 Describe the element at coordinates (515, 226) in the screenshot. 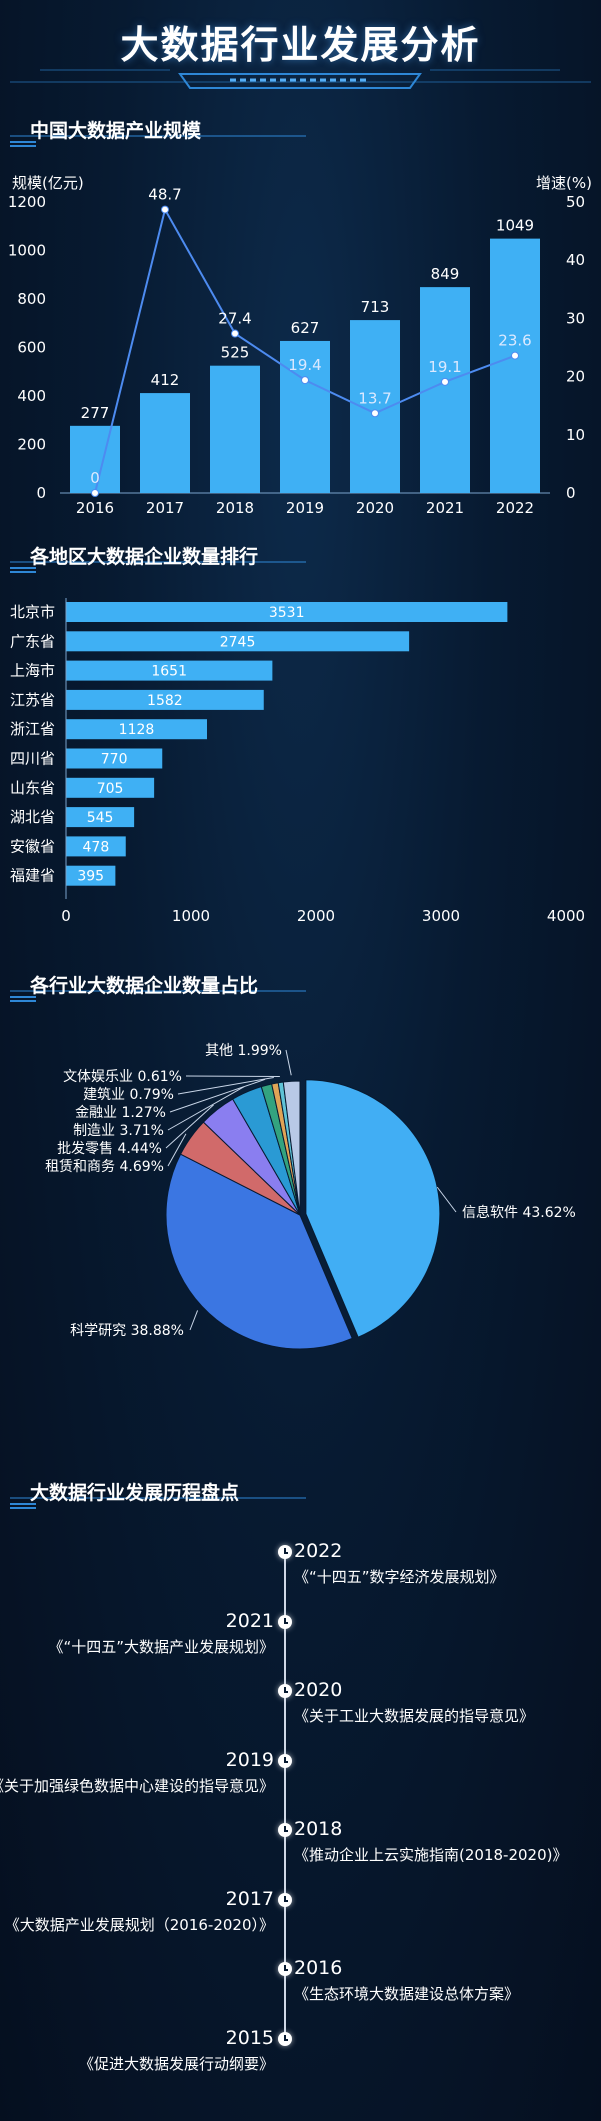

I see `bar-value-label: 1049` at that location.